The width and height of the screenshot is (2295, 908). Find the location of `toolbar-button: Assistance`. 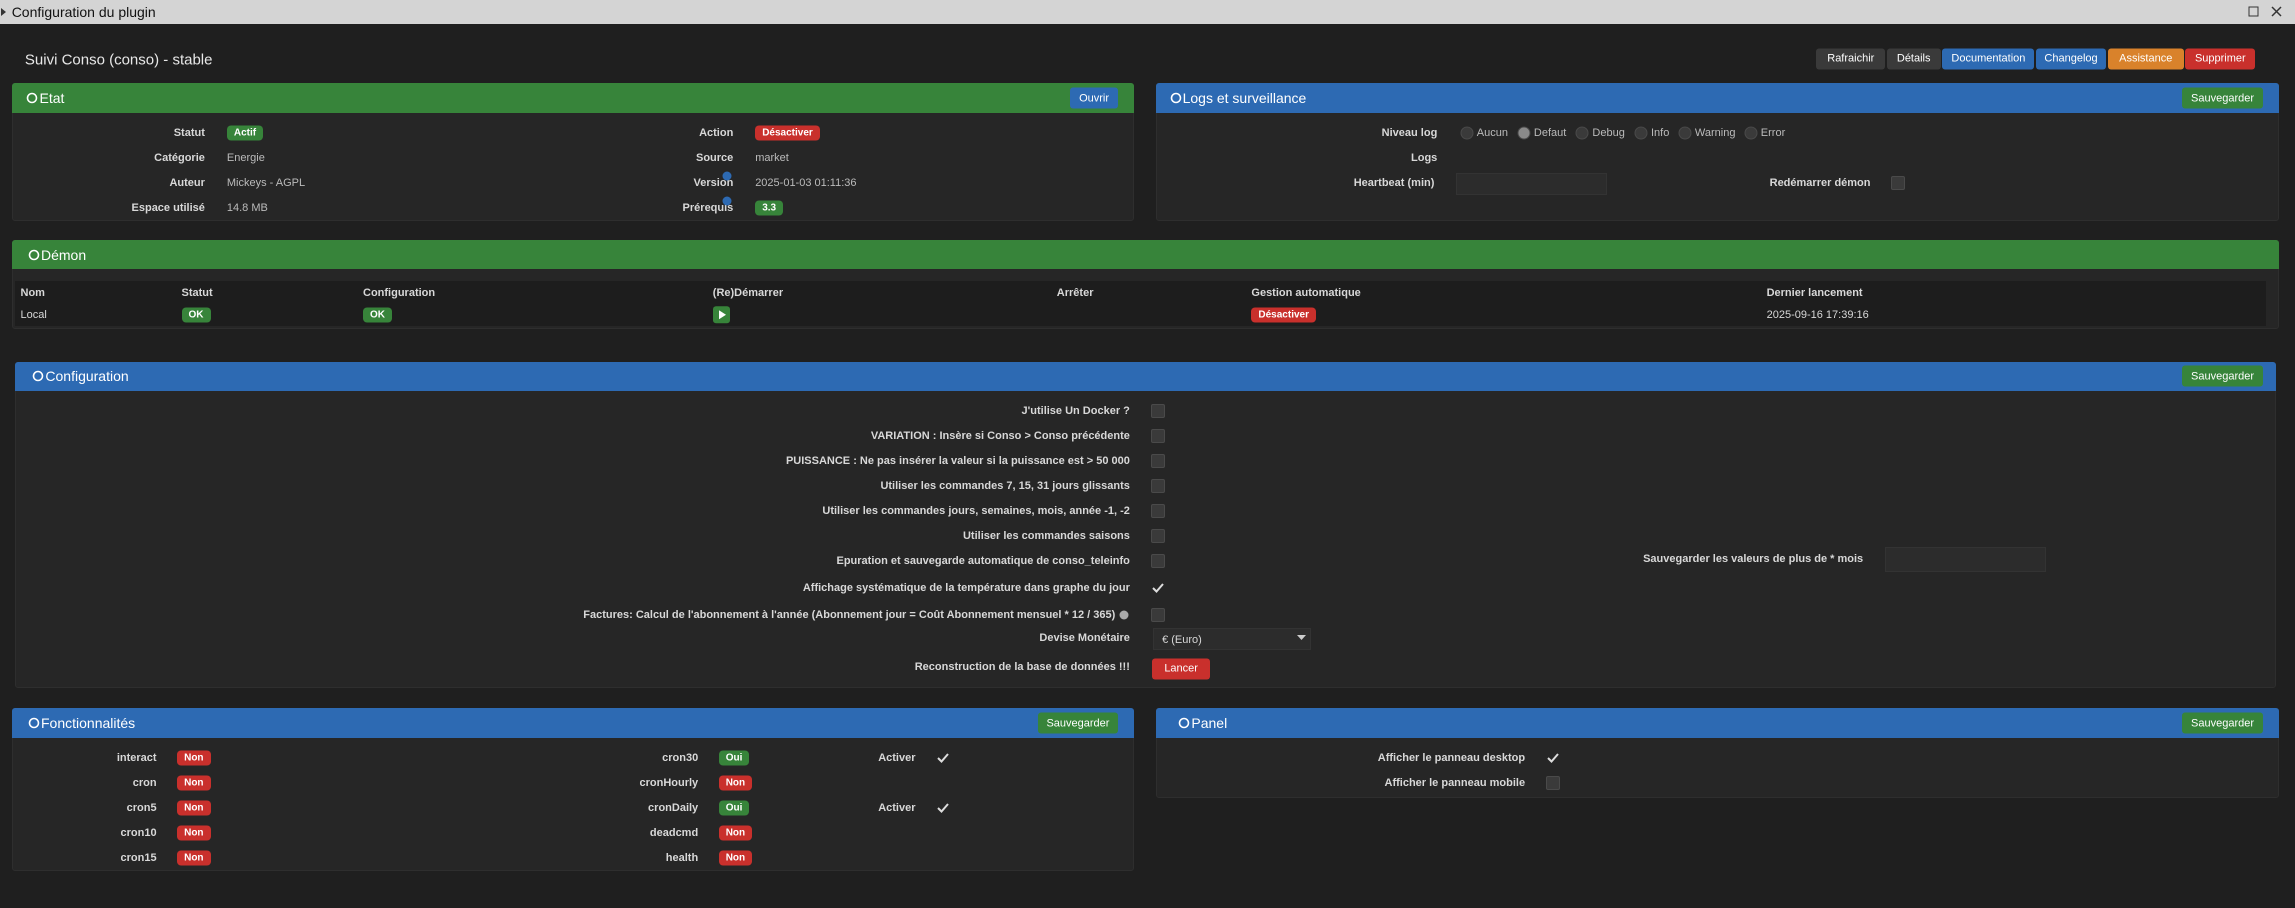

toolbar-button: Assistance is located at coordinates (2145, 58).